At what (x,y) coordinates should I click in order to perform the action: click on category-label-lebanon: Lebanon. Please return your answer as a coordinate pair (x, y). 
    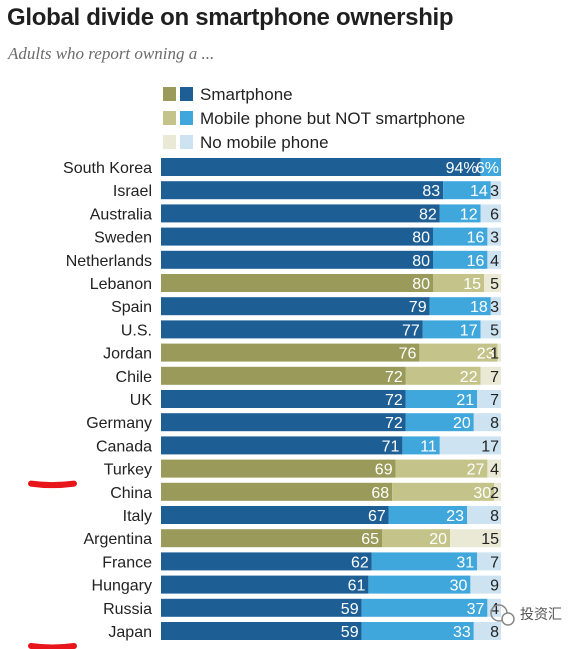
    Looking at the image, I should click on (121, 284).